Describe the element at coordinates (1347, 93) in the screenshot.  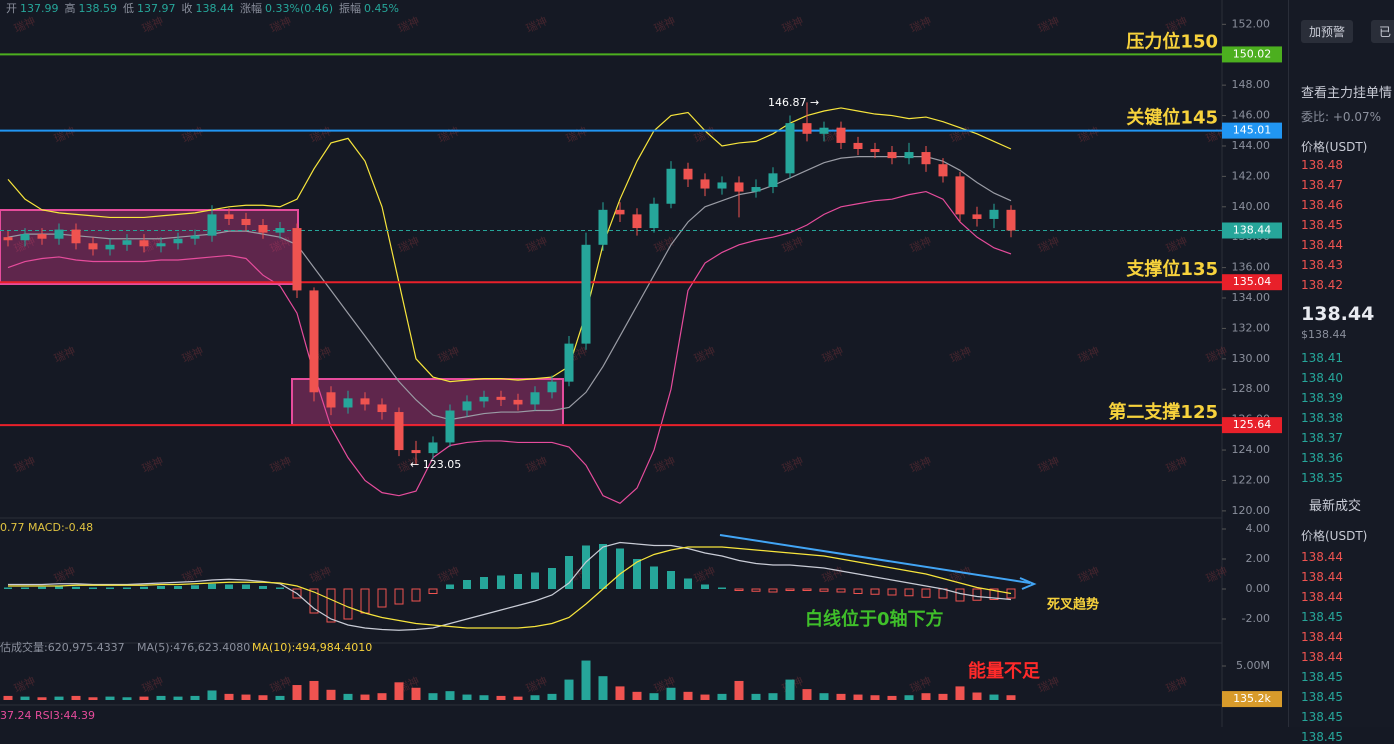
I see `main-orders: 查看主力挂单情` at that location.